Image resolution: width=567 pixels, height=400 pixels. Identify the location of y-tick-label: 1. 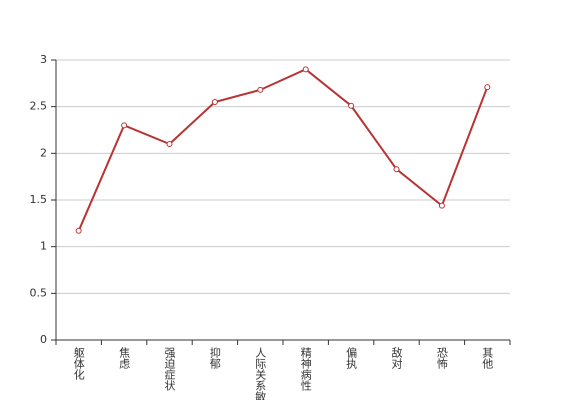
(43, 246).